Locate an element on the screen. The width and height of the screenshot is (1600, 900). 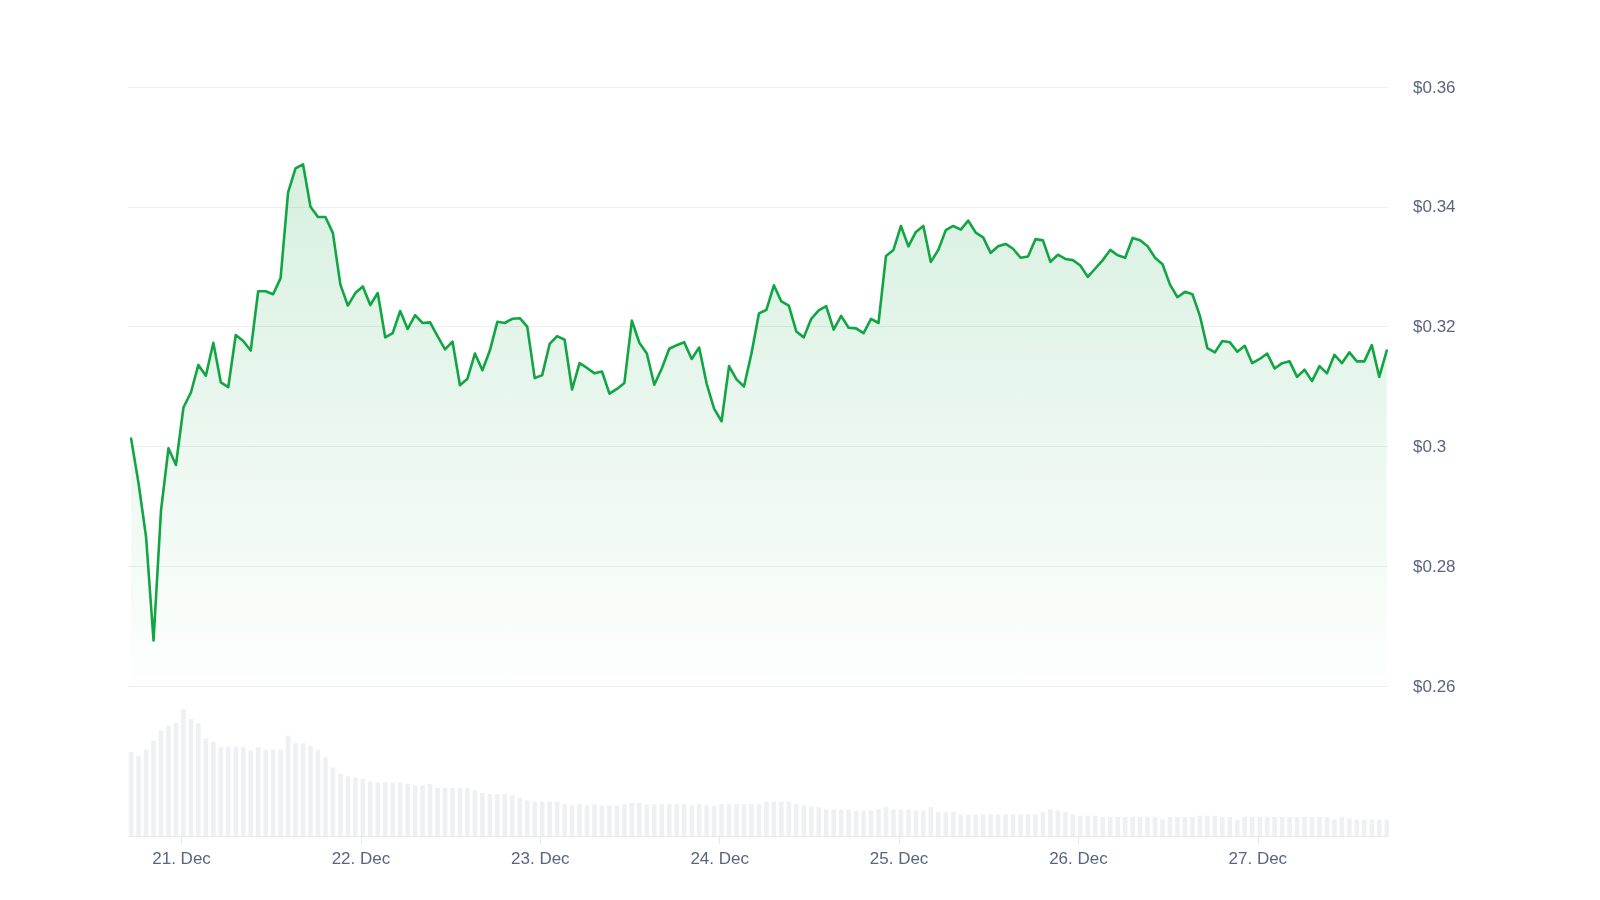
x-tick-label: 26. Dec is located at coordinates (1079, 858).